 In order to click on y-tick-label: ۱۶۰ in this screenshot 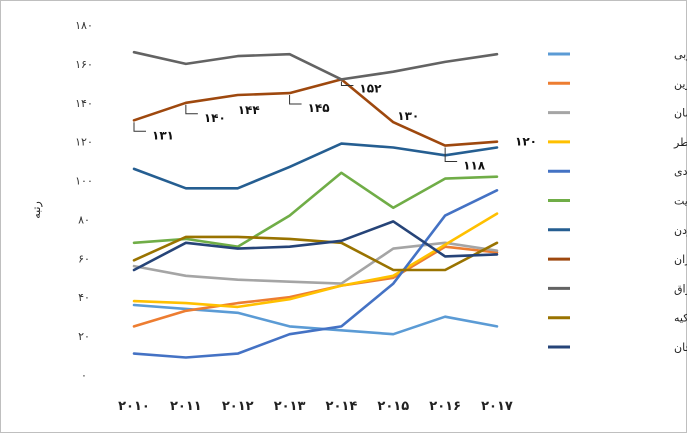, I will do `click(84, 64)`.